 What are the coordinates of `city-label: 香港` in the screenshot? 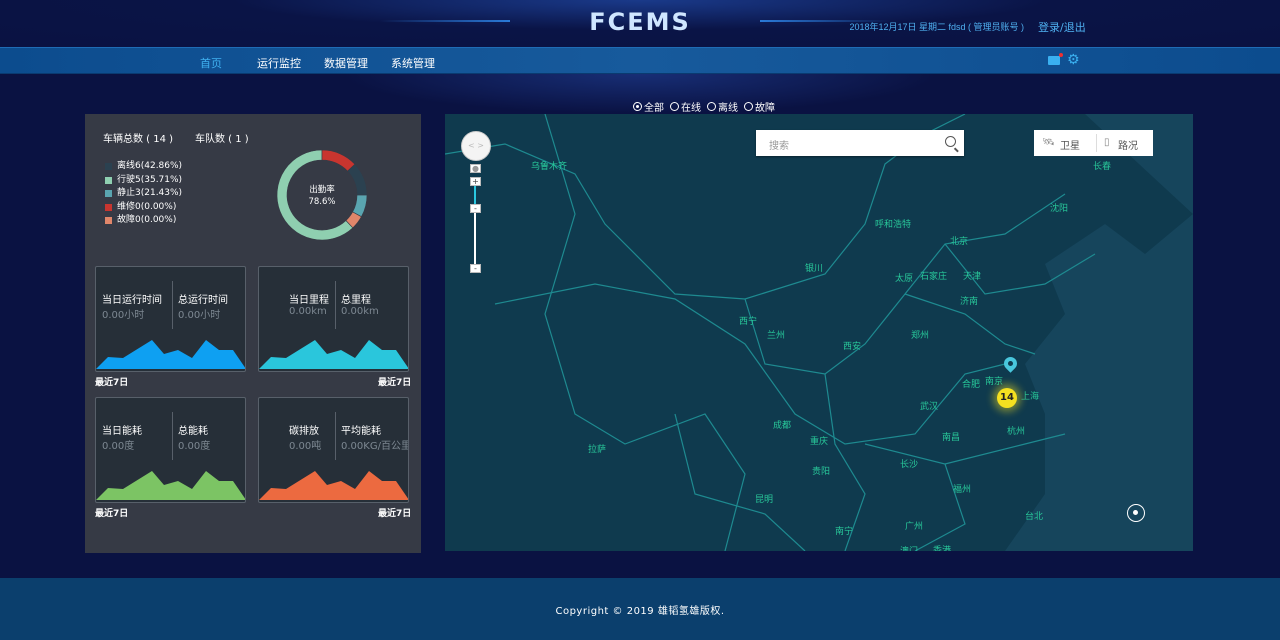 It's located at (942, 548).